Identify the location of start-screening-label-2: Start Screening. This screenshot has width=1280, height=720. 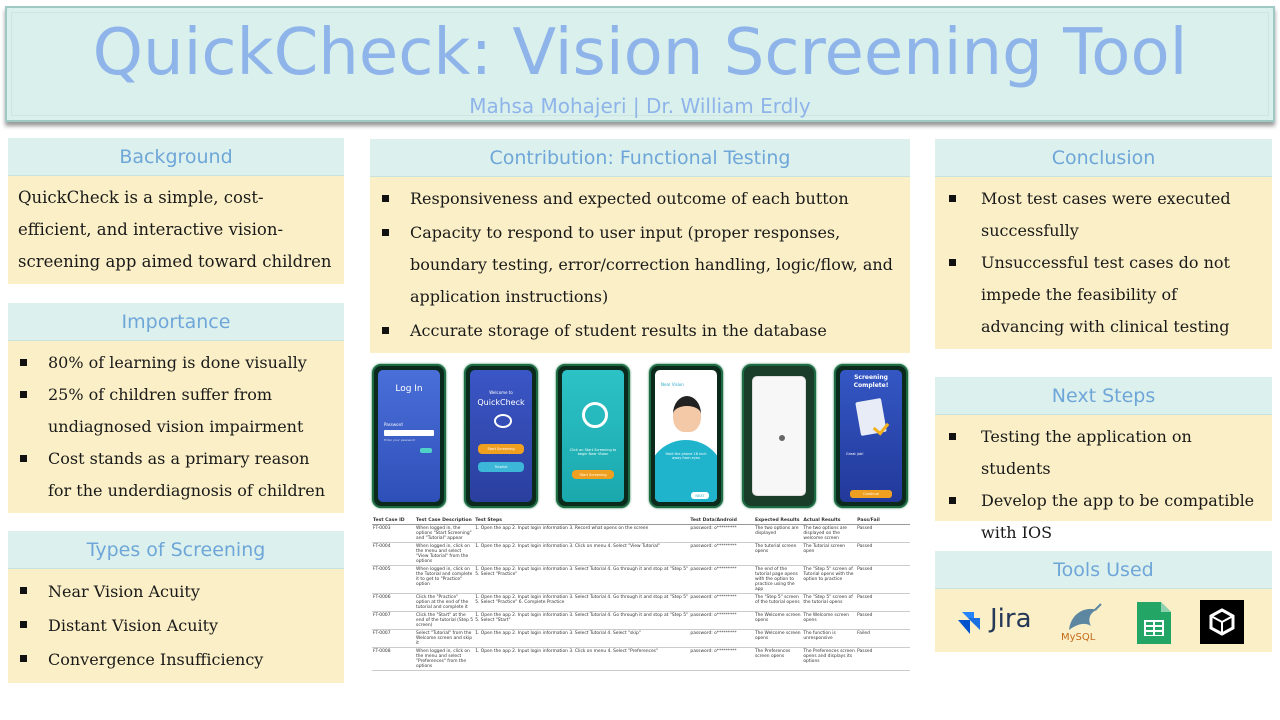
(593, 474).